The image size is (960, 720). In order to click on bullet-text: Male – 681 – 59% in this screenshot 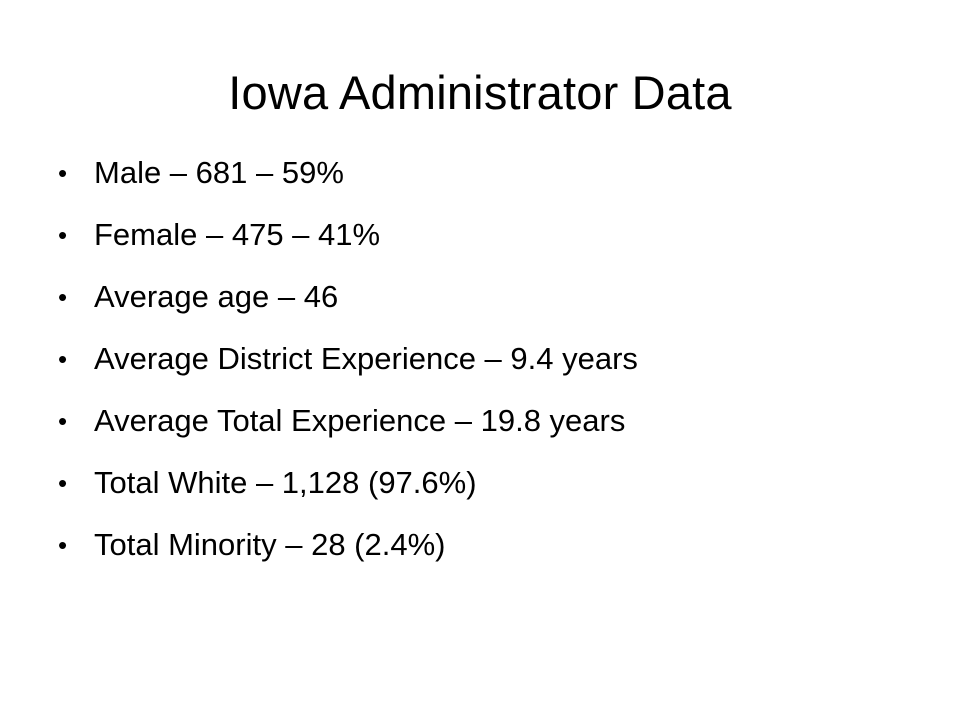, I will do `click(219, 172)`.